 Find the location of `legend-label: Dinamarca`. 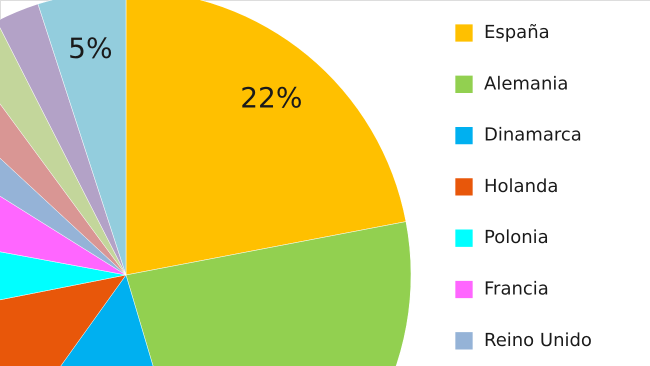

legend-label: Dinamarca is located at coordinates (533, 135).